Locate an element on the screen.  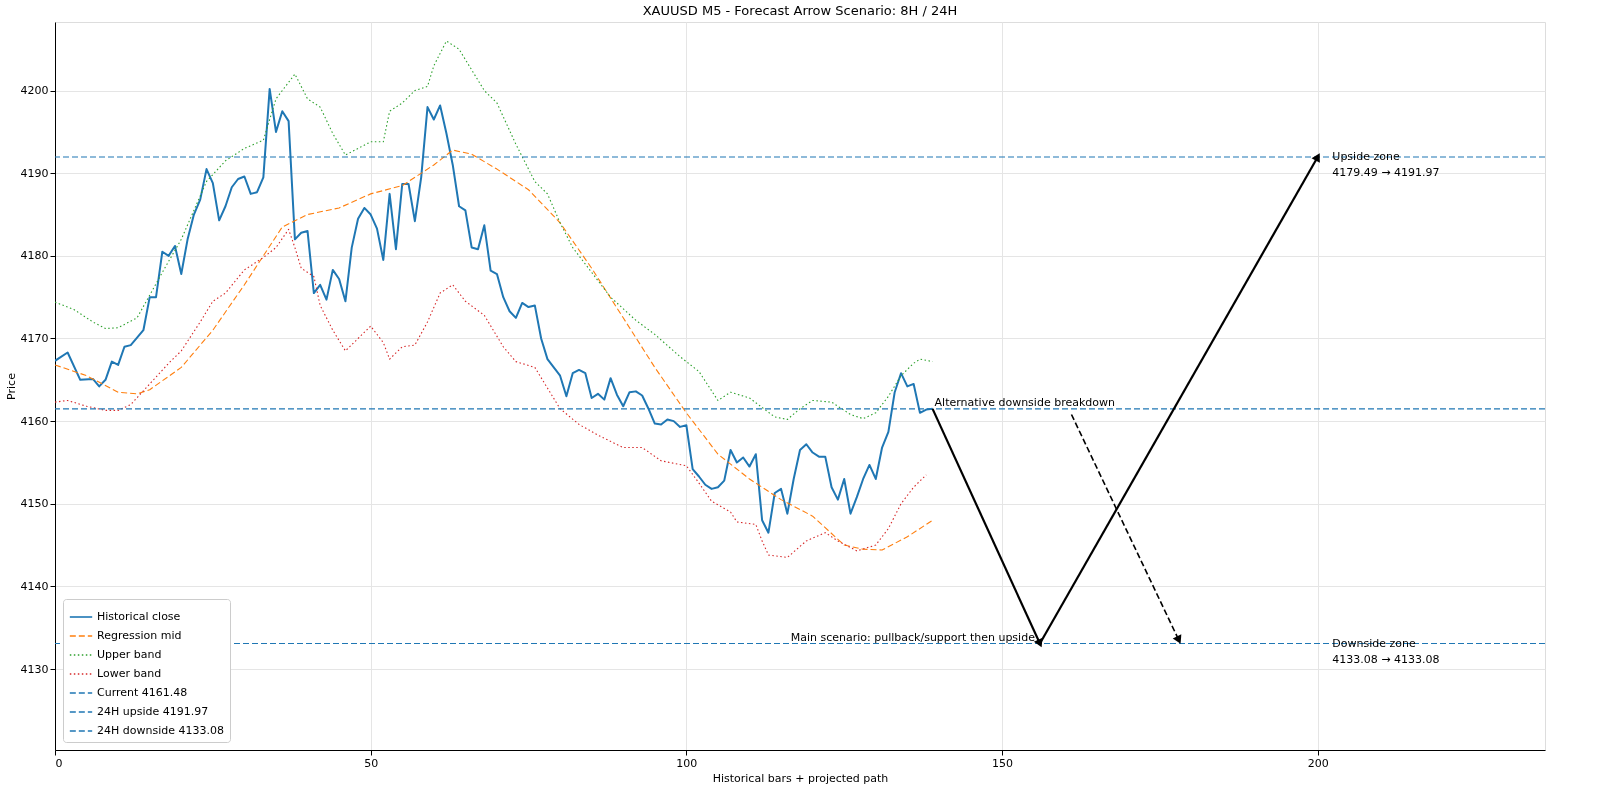
x-tick-label: 0 is located at coordinates (59, 763).